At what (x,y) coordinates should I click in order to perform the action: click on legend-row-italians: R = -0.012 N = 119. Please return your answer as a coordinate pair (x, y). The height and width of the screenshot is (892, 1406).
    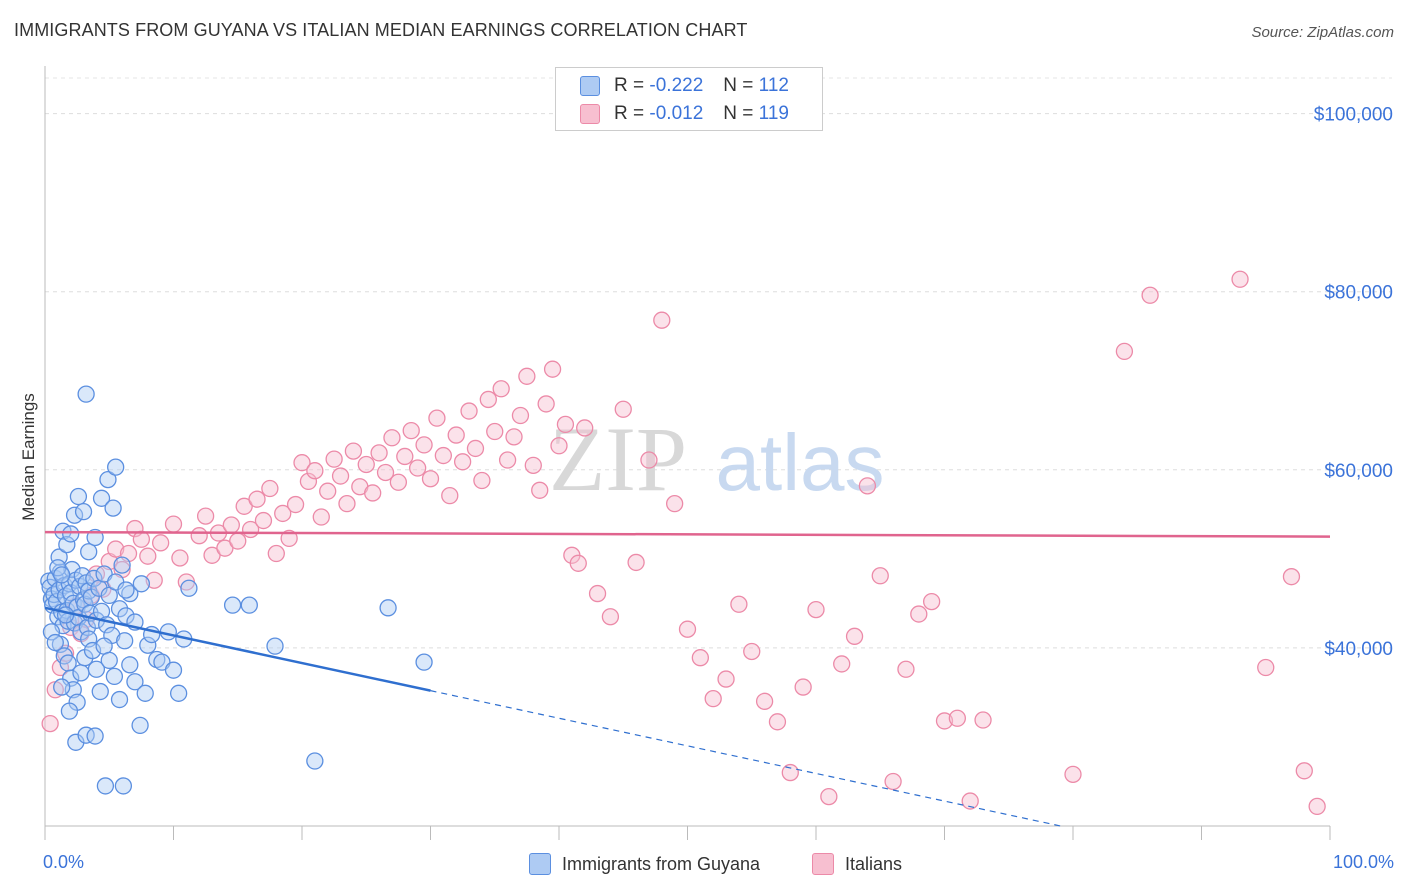
    Looking at the image, I should click on (684, 114).